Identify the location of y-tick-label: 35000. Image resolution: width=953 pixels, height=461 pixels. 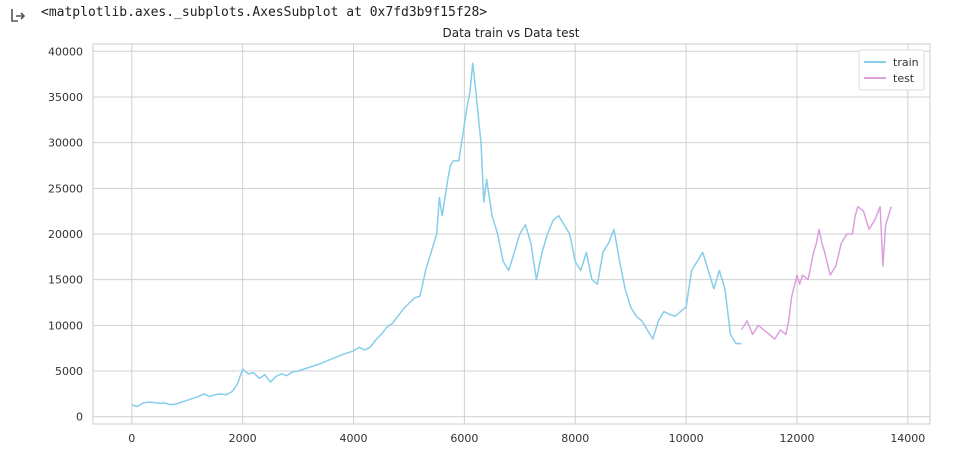
(65, 97).